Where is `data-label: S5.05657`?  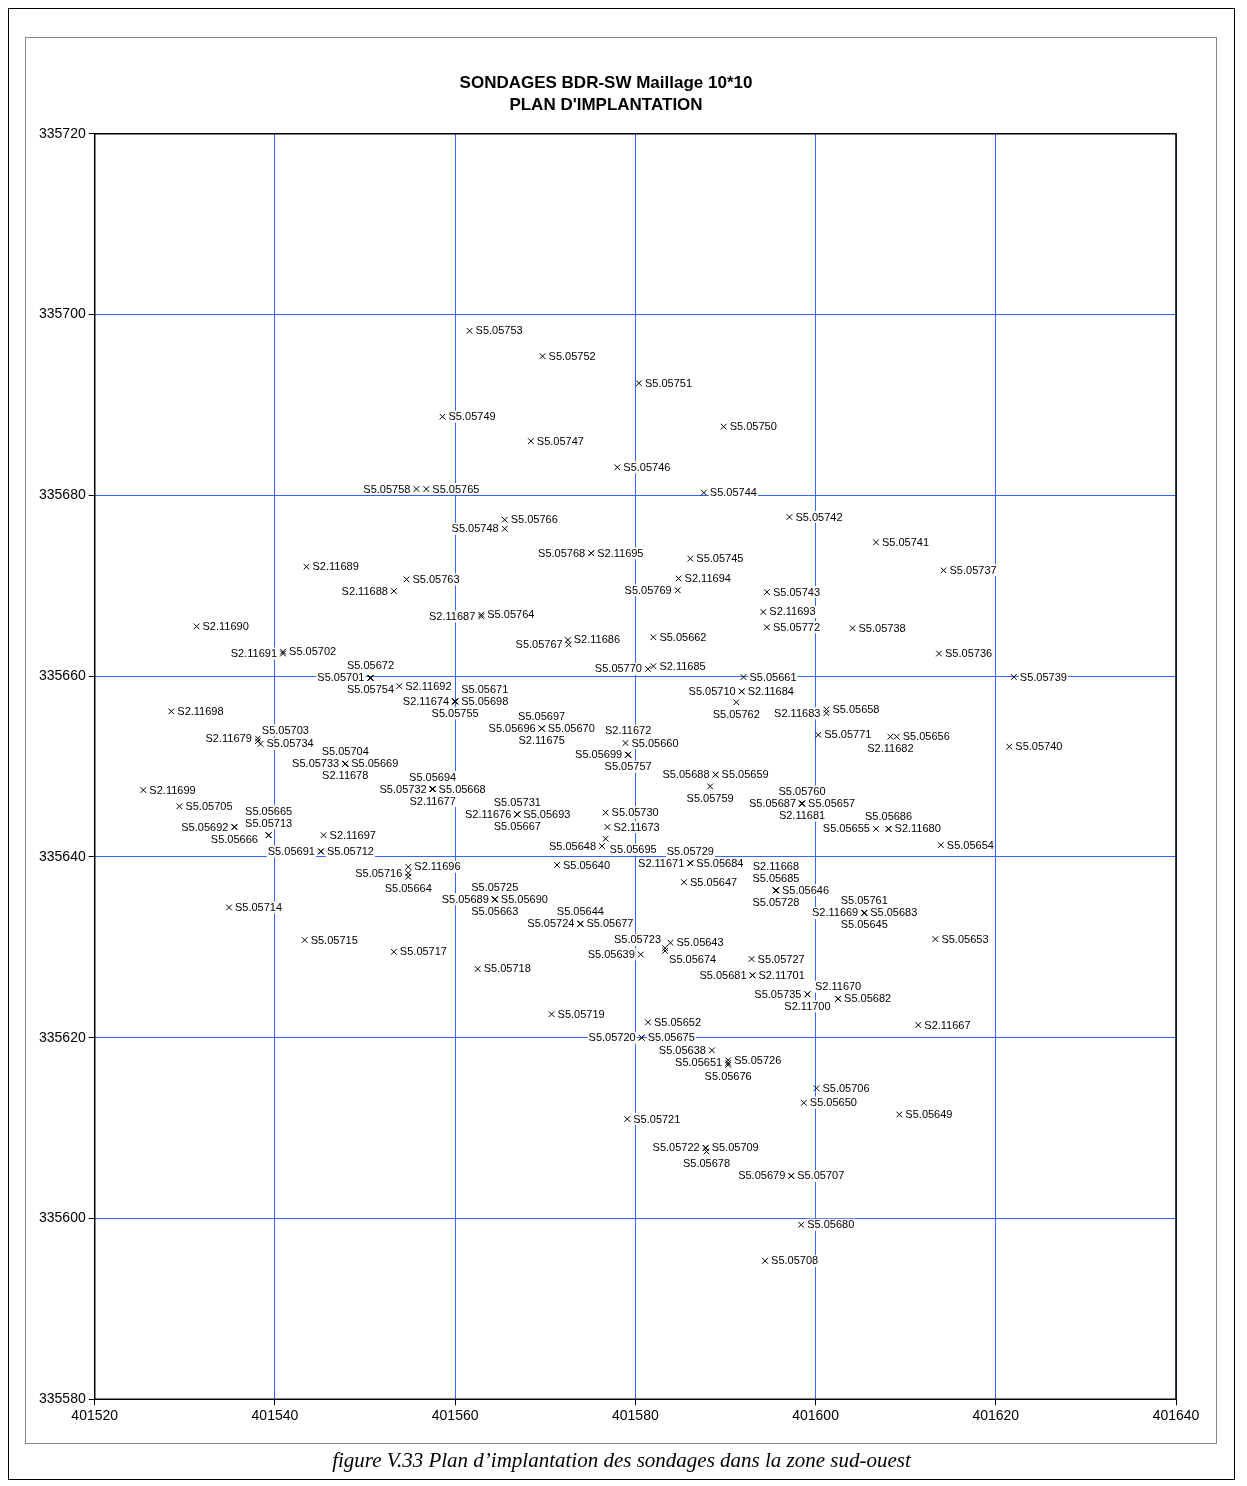 data-label: S5.05657 is located at coordinates (832, 803).